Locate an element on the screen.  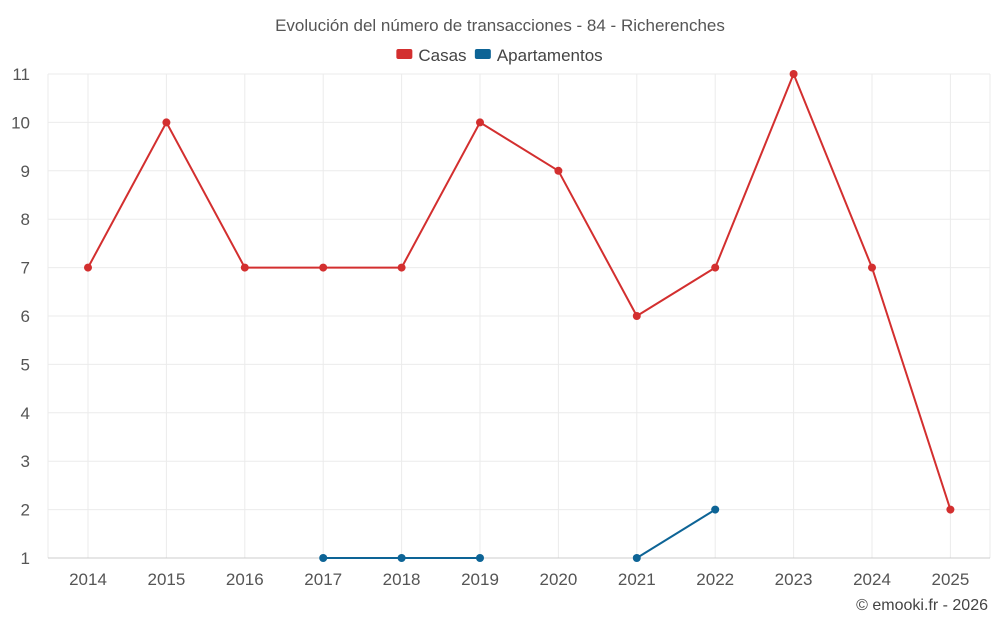
legend-item-apartamentos: Apartamentos is located at coordinates (538, 55).